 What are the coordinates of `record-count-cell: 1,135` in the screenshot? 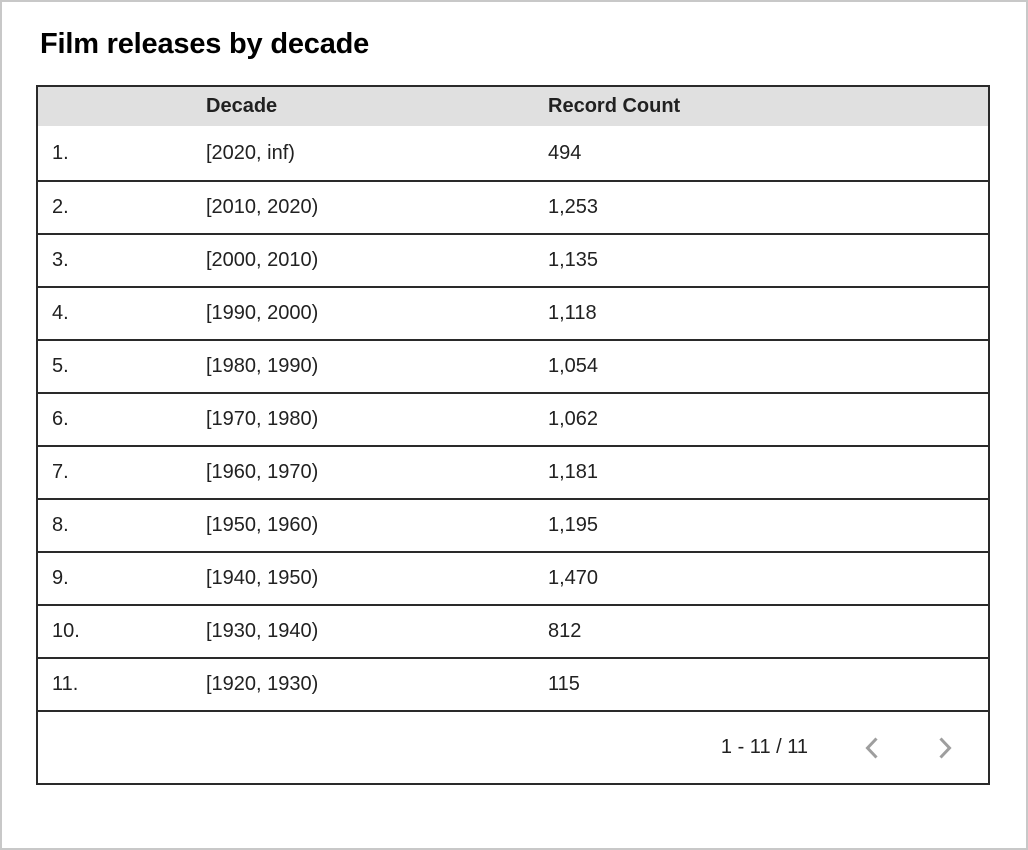 It's located at (761, 260).